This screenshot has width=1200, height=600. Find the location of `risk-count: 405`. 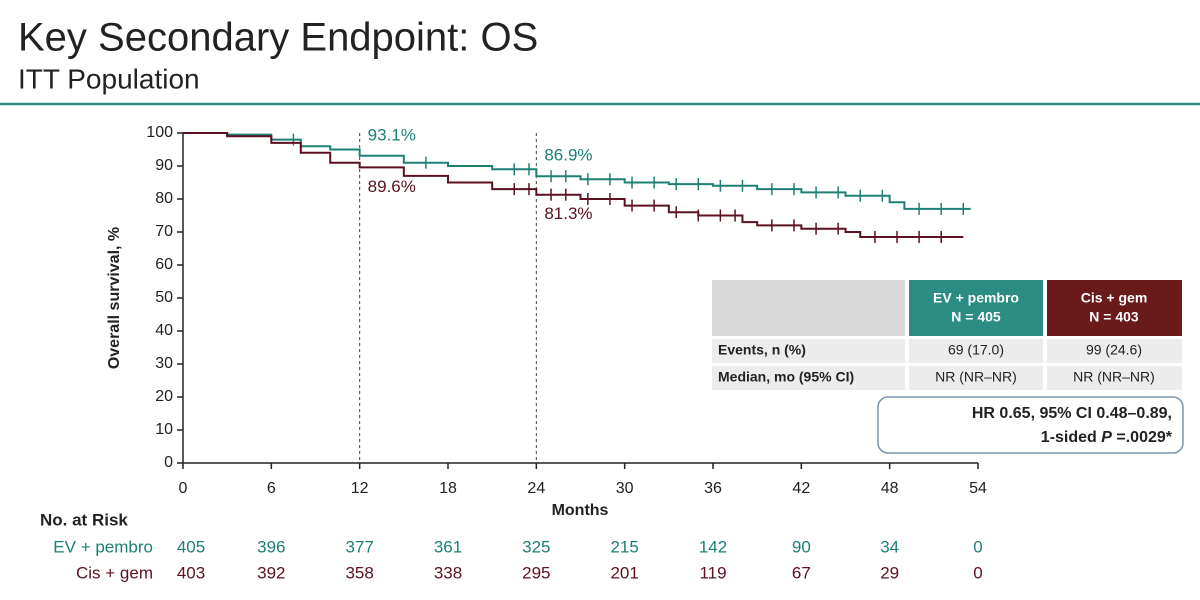

risk-count: 405 is located at coordinates (191, 546).